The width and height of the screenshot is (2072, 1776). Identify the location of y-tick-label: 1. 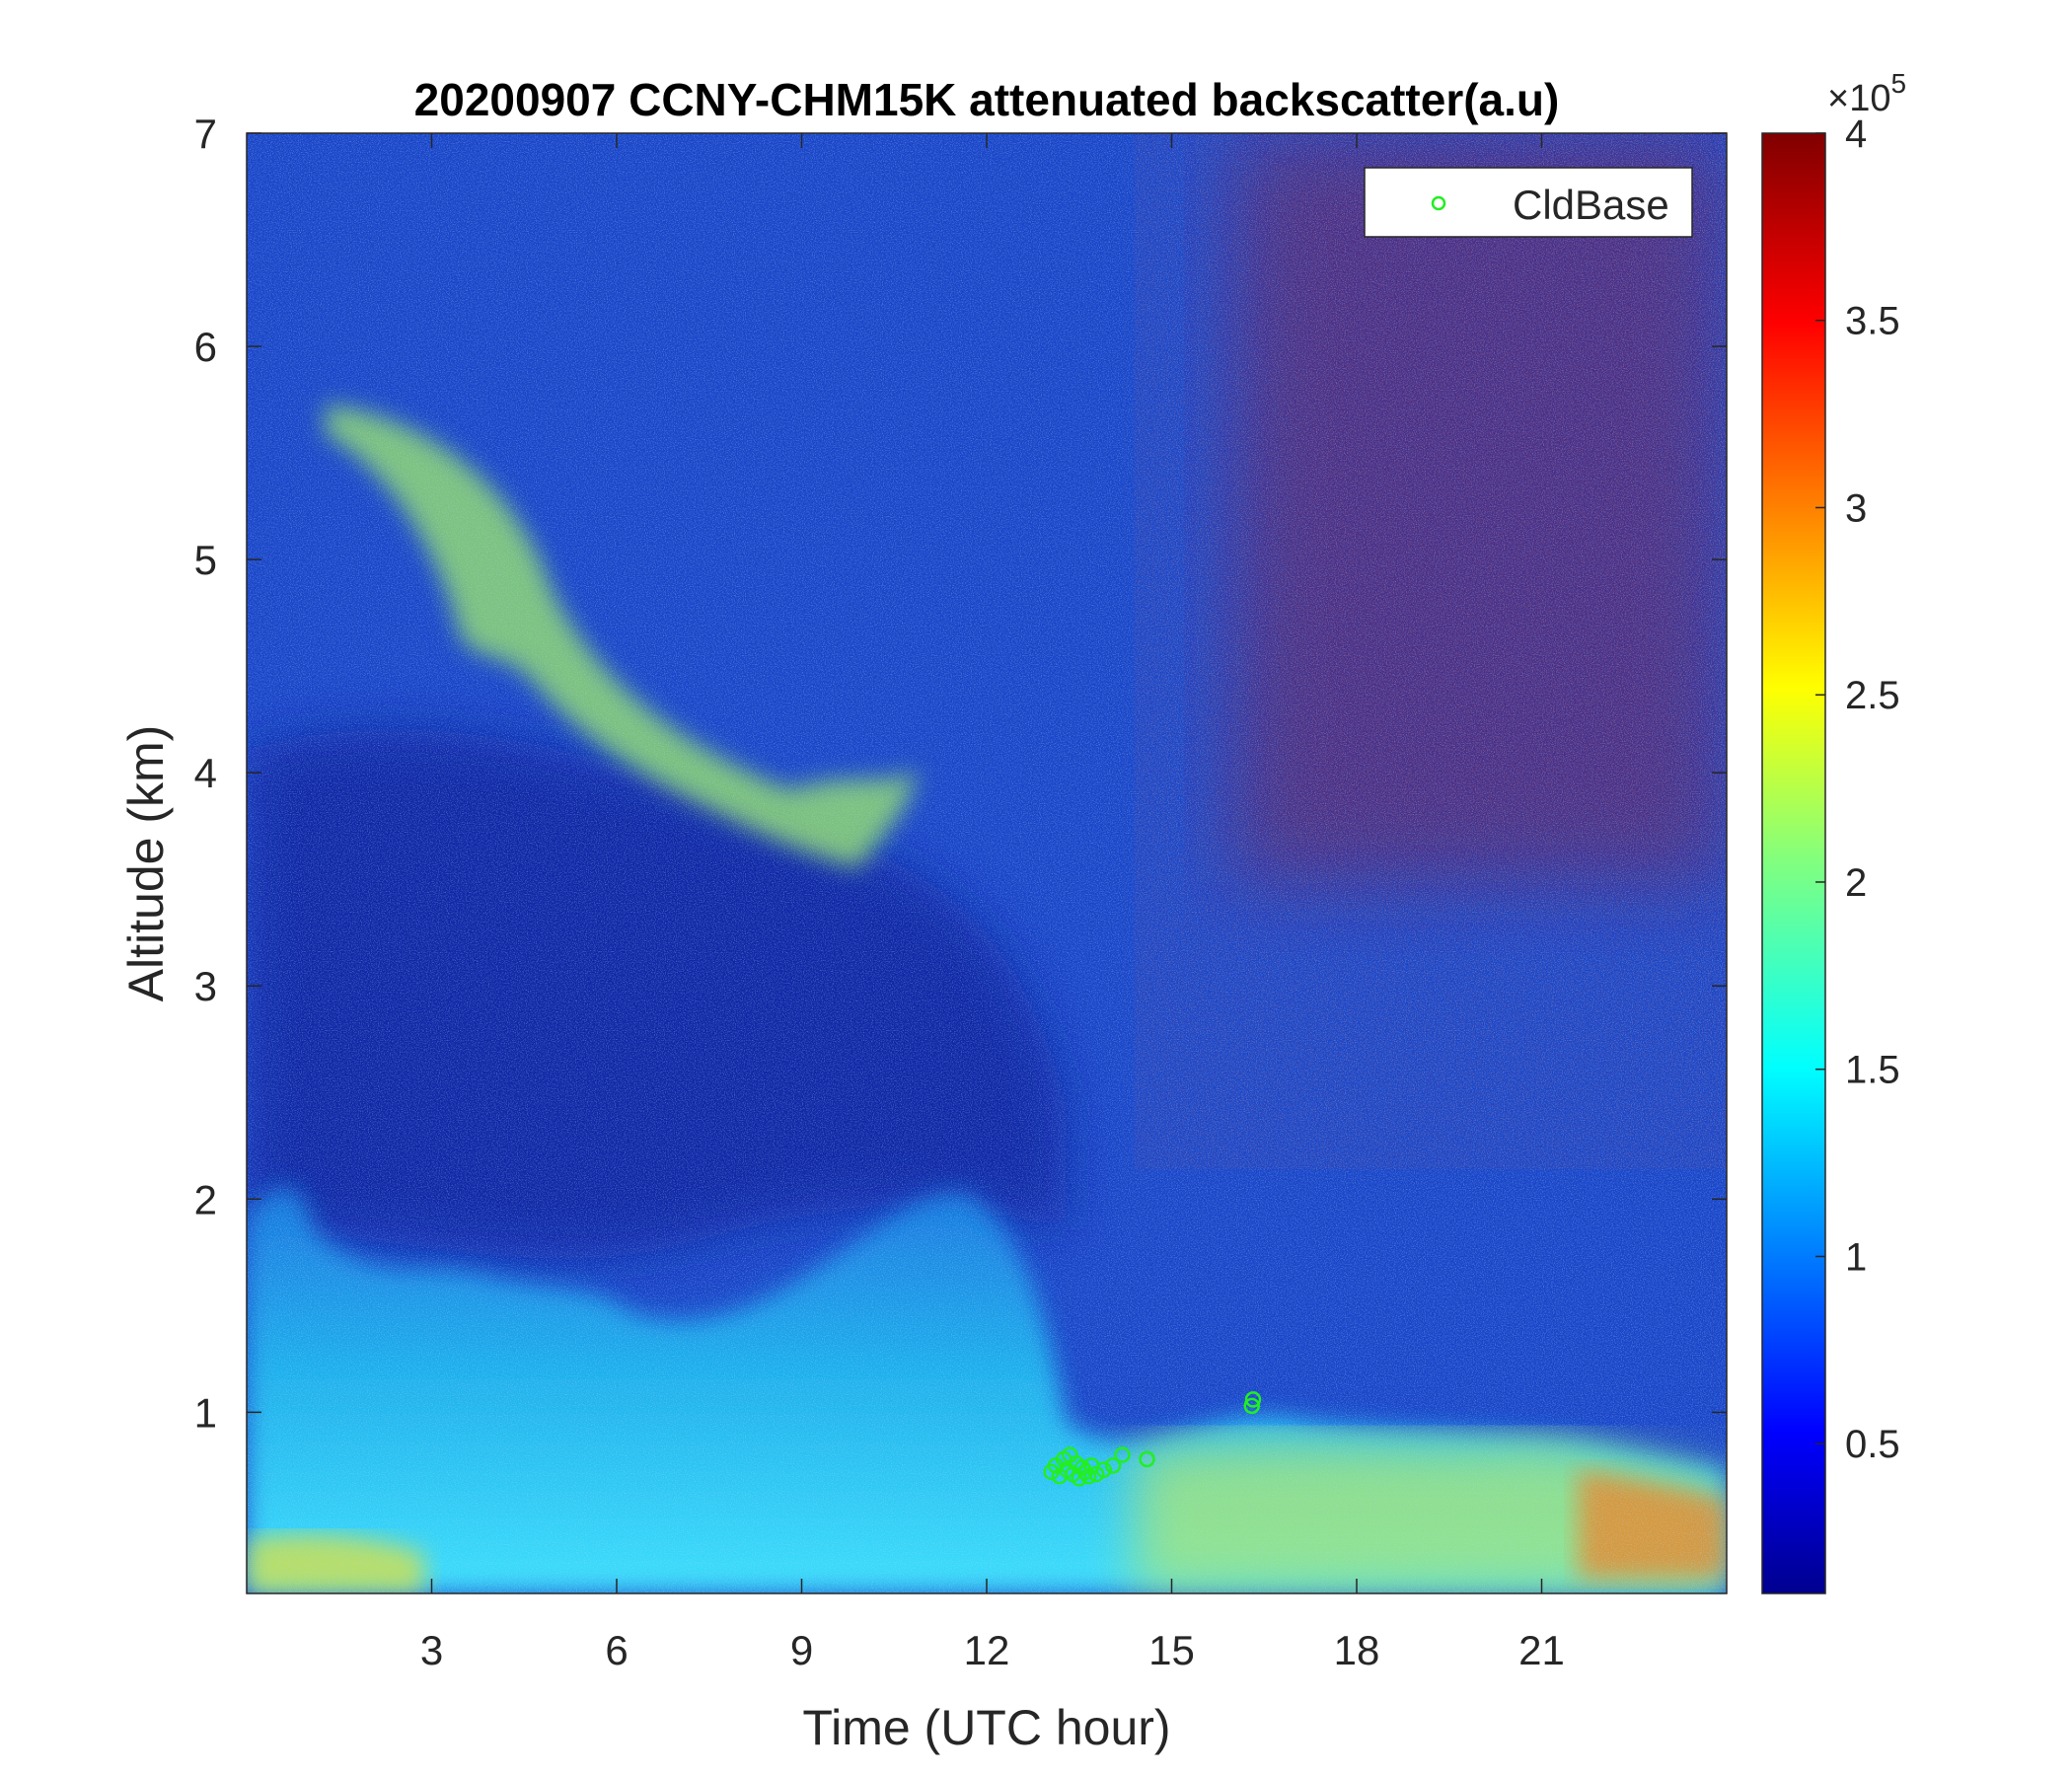
(205, 1413).